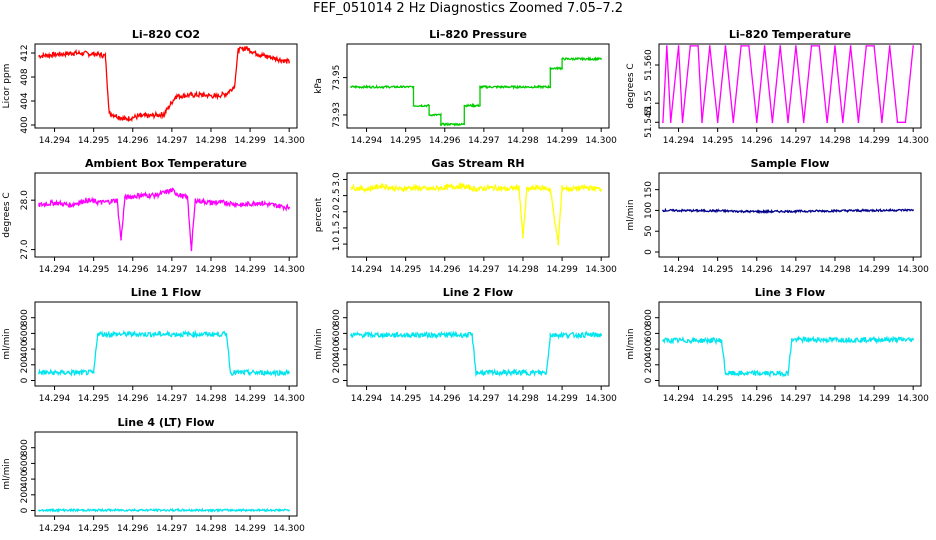 The height and width of the screenshot is (540, 936). I want to click on y-axis-label: degrees C, so click(631, 85).